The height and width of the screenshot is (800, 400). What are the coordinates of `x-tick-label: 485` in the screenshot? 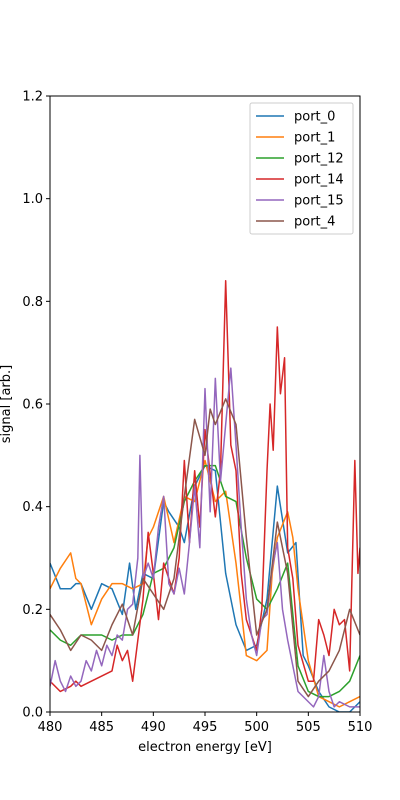 It's located at (101, 727).